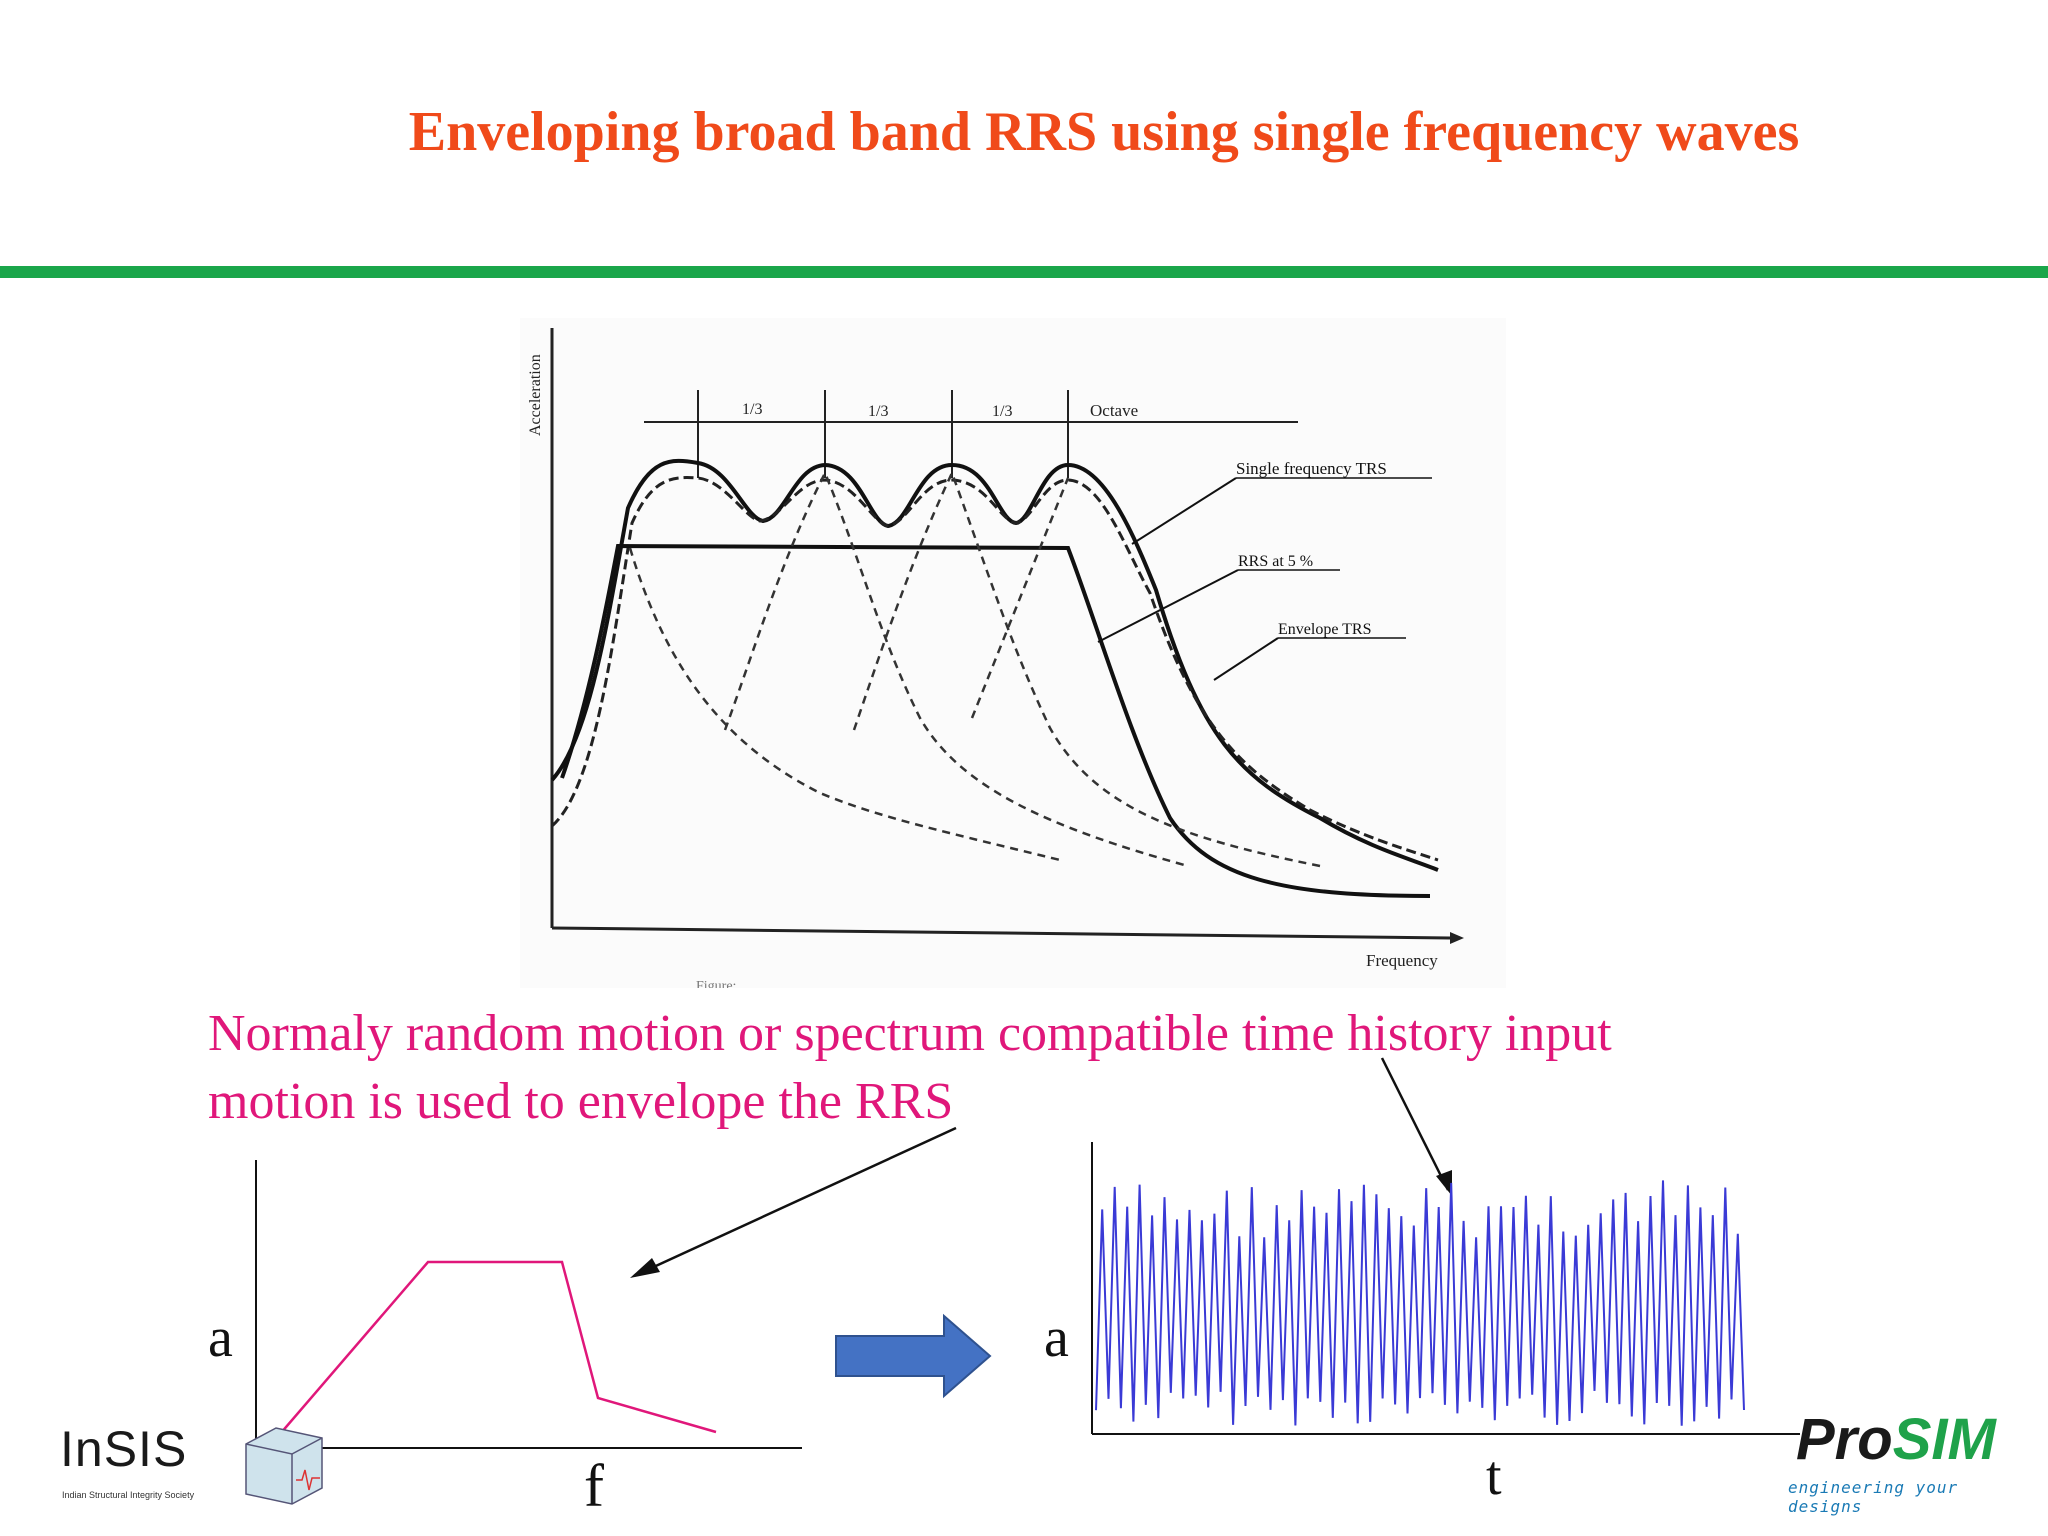  Describe the element at coordinates (795, 1202) in the screenshot. I see `pointer-arrow-to-spectrum` at that location.